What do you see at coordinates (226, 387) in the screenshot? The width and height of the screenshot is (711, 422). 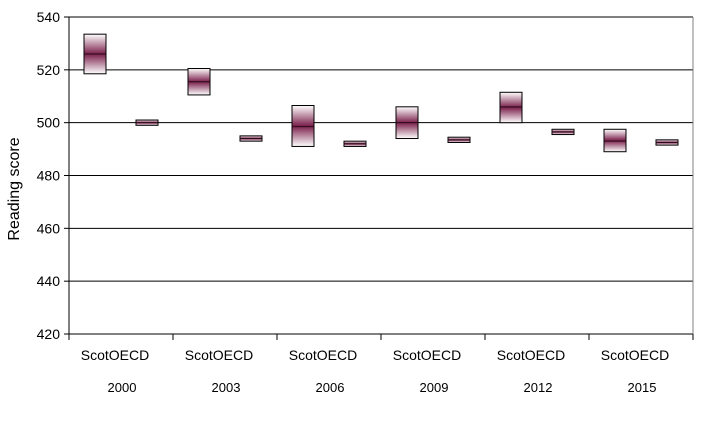 I see `x-year-label: 2003` at bounding box center [226, 387].